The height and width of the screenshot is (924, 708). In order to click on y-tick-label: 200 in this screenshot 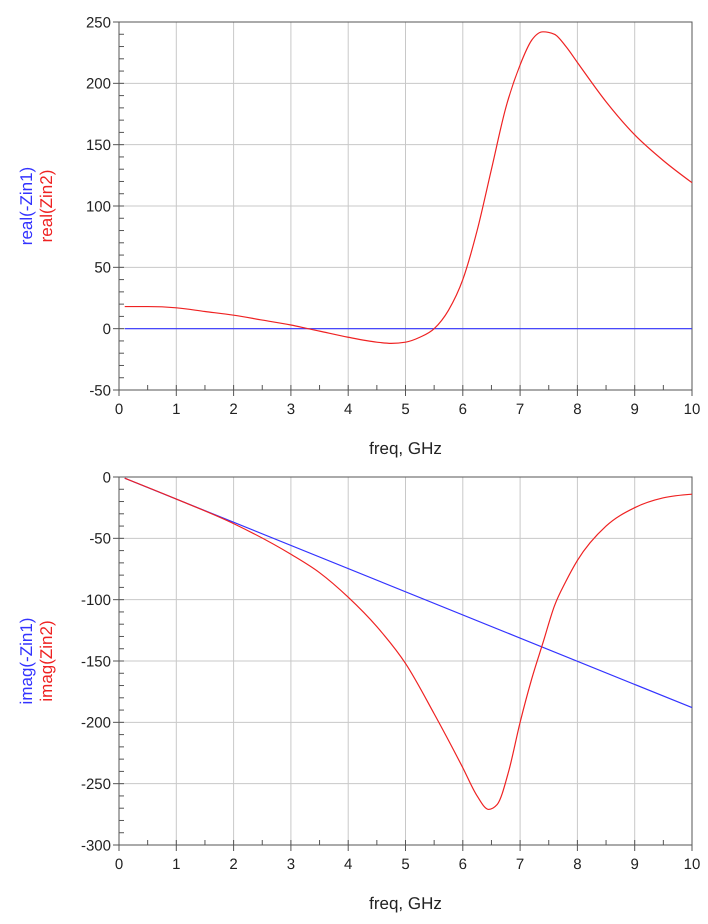, I will do `click(98, 84)`.